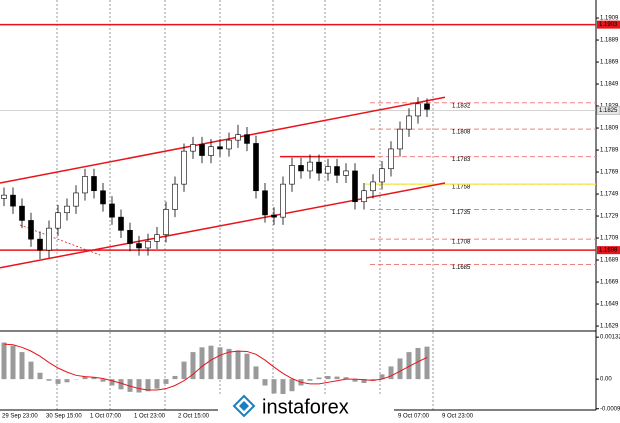 Image resolution: width=620 pixels, height=423 pixels. What do you see at coordinates (609, 217) in the screenshot?
I see `y-tick-label: 1.1729` at bounding box center [609, 217].